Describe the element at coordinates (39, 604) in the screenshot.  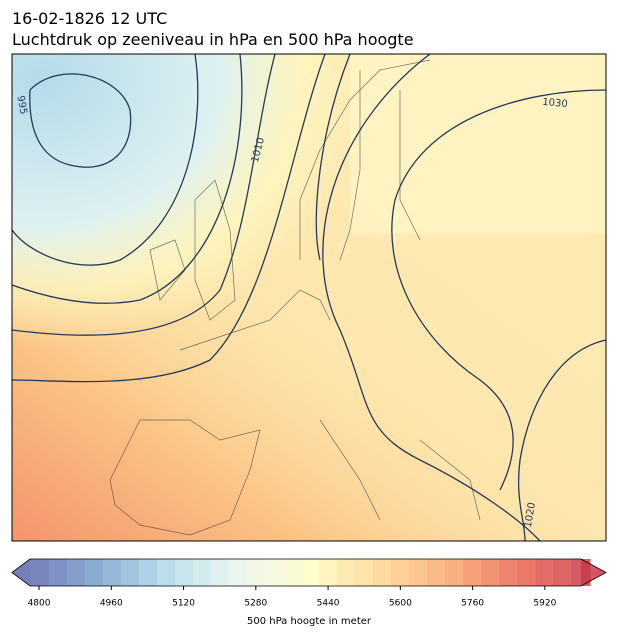
I see `colorbar-tick-label: 4800` at that location.